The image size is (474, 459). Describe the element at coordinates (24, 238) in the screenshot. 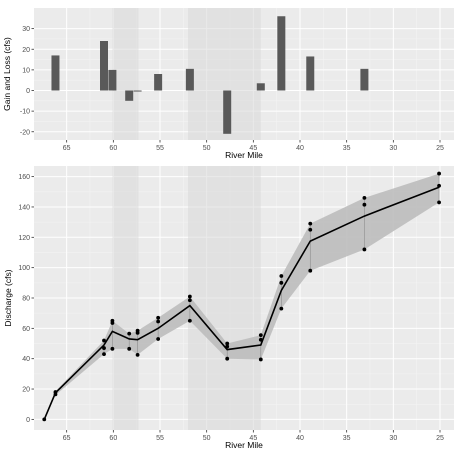

I see `y-tick-label: 120` at that location.